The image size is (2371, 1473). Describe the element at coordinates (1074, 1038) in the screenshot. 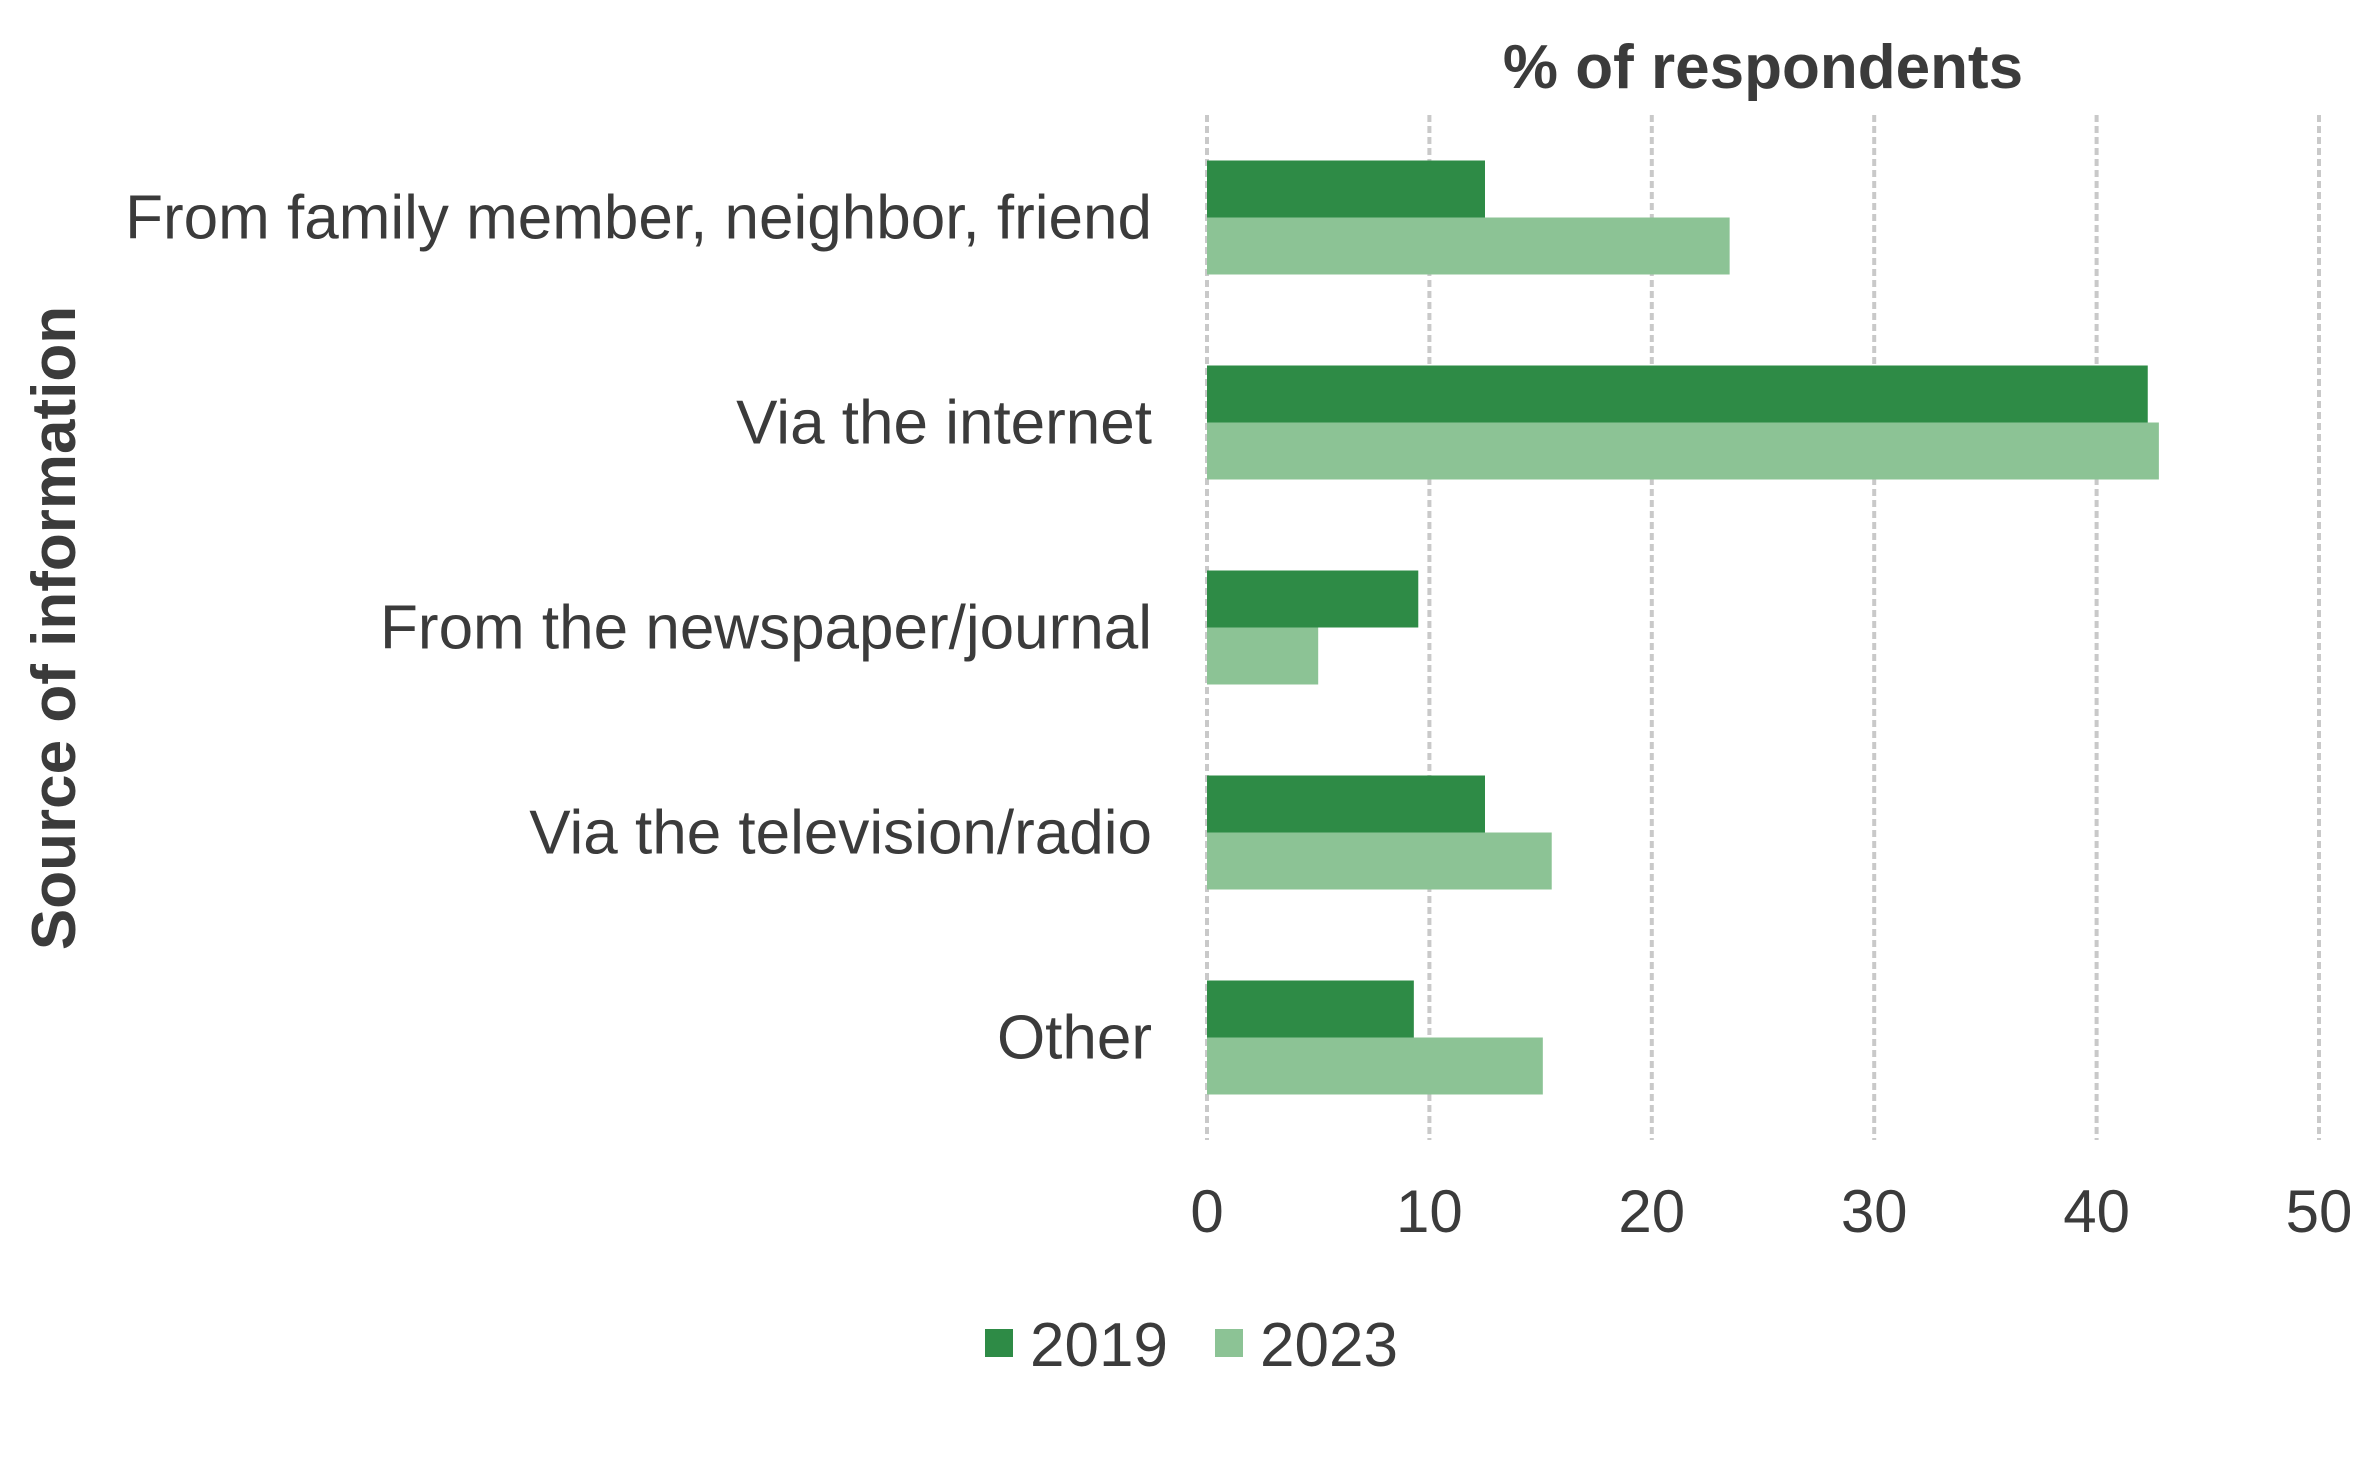

I see `category-label-4: Other` at that location.